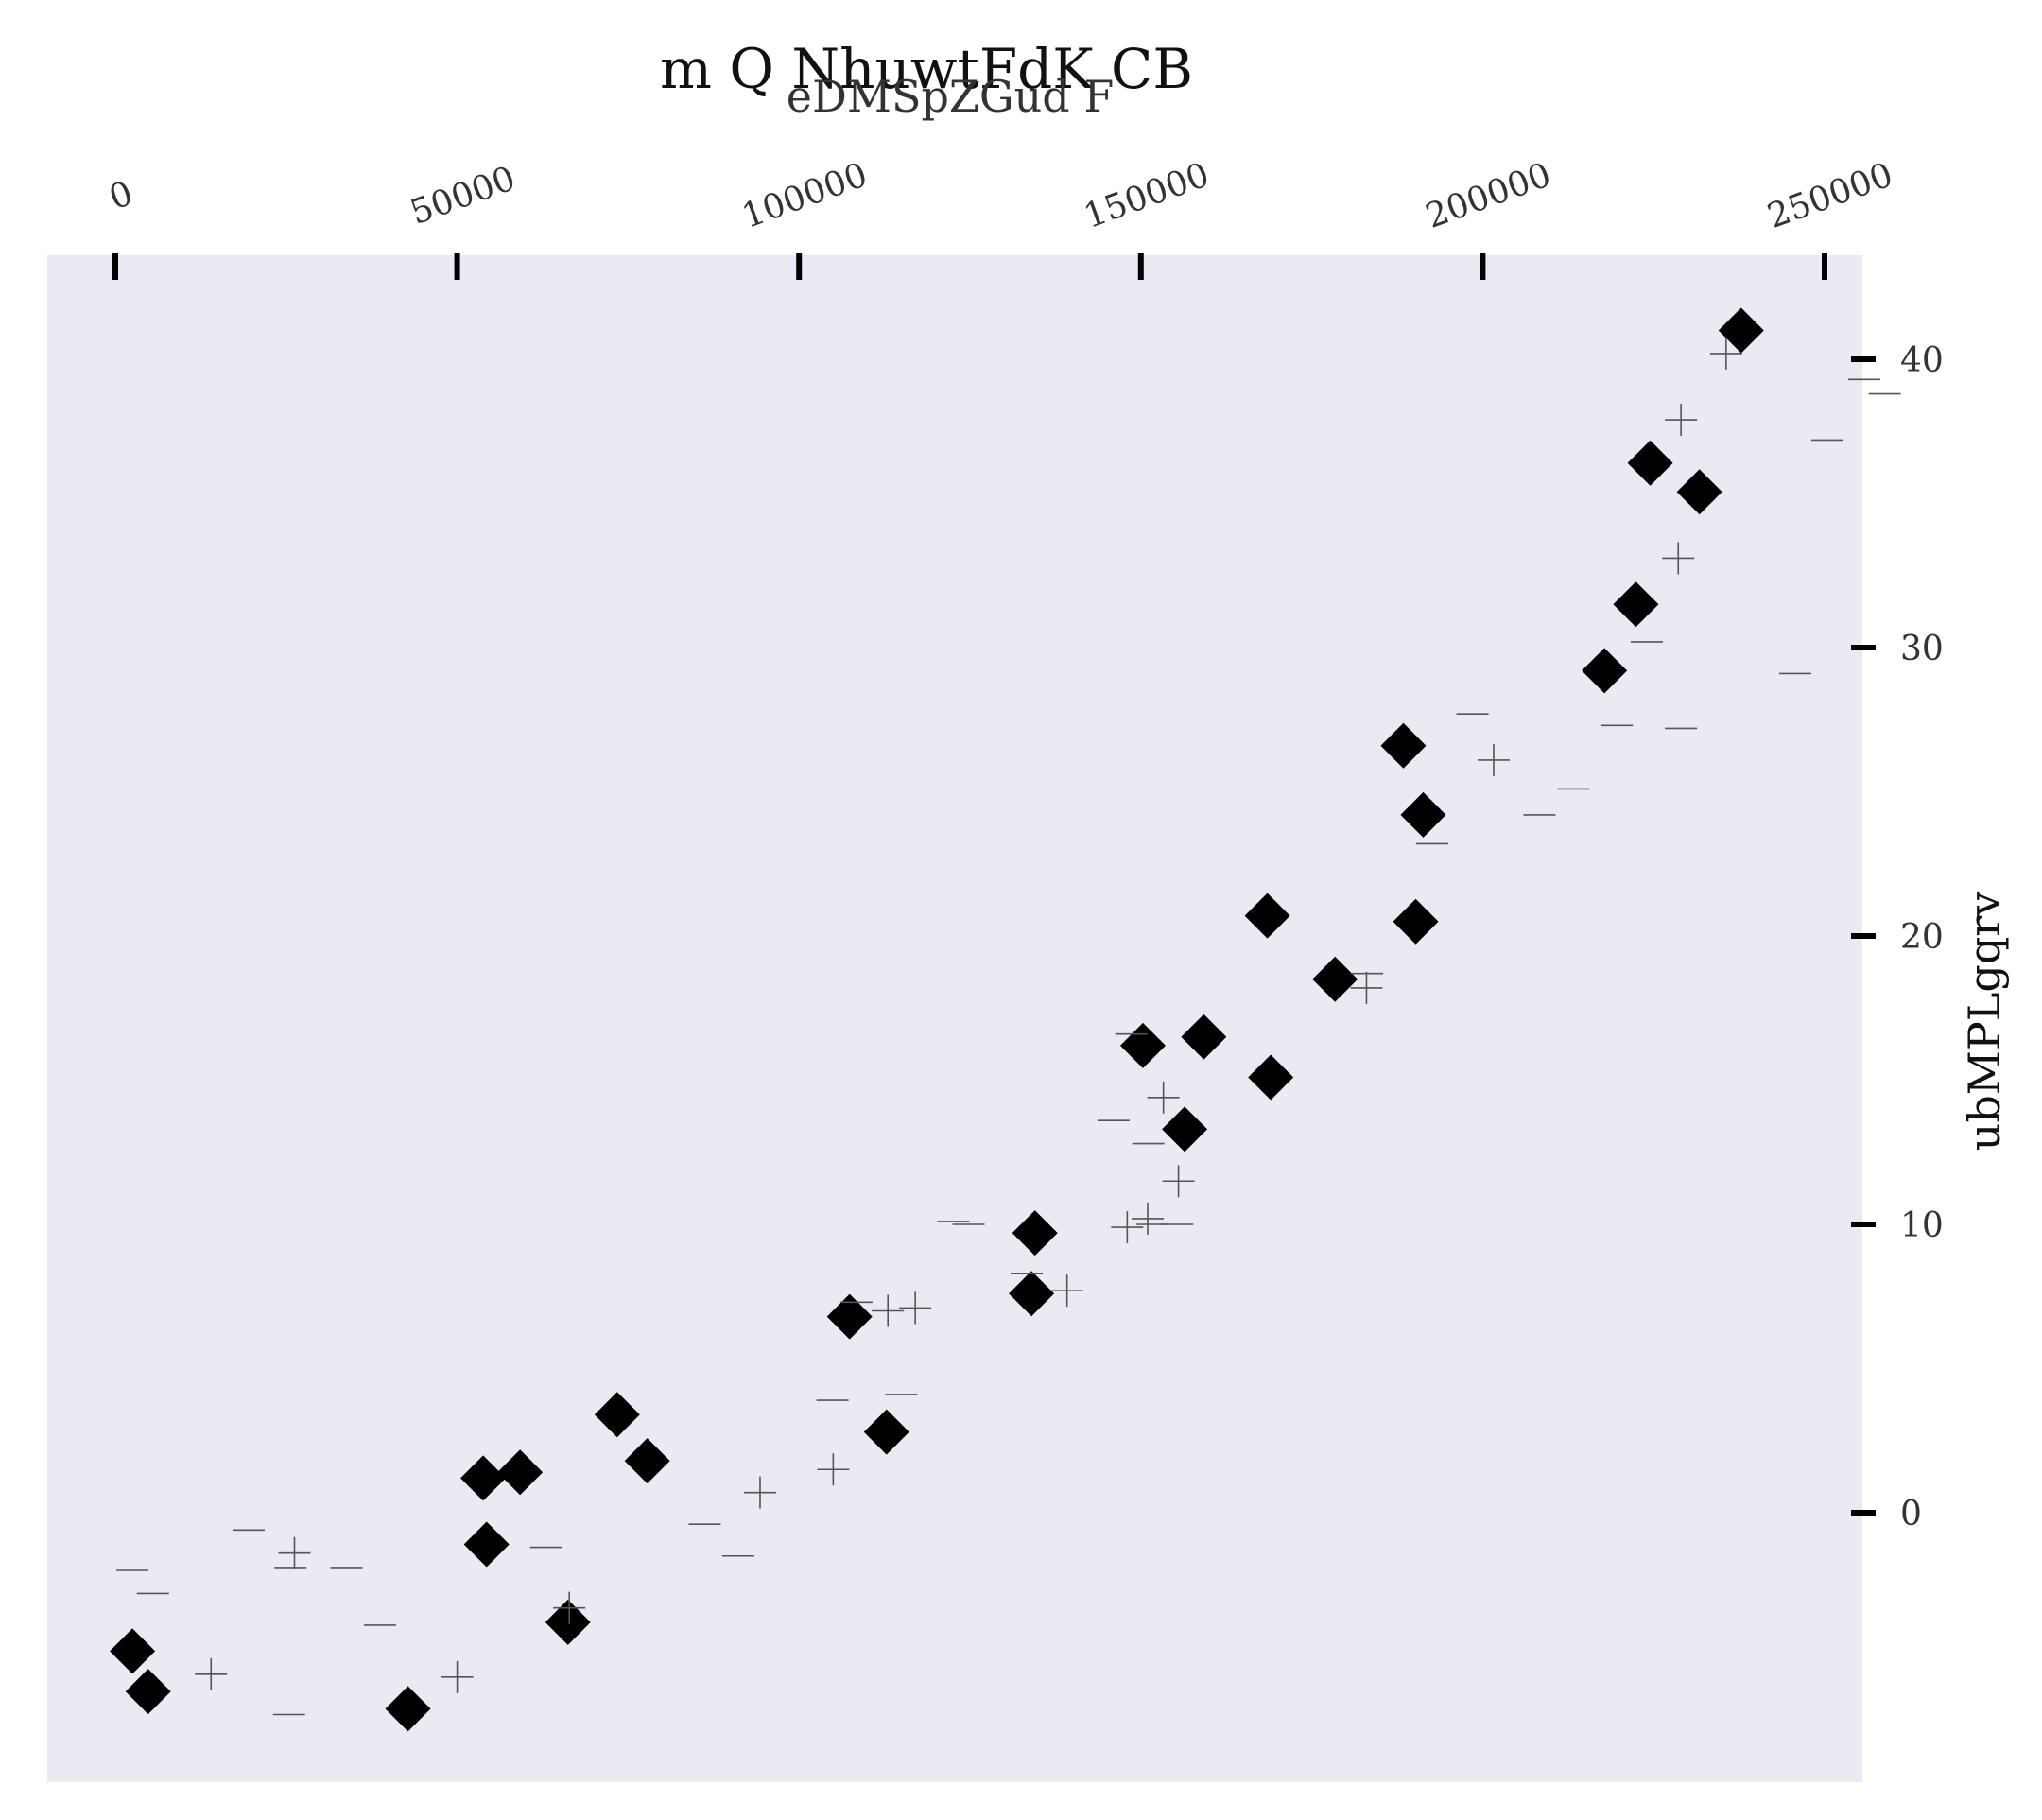 Image resolution: width=2042 pixels, height=1820 pixels. What do you see at coordinates (1922, 1225) in the screenshot?
I see `y-tick-label: 10` at bounding box center [1922, 1225].